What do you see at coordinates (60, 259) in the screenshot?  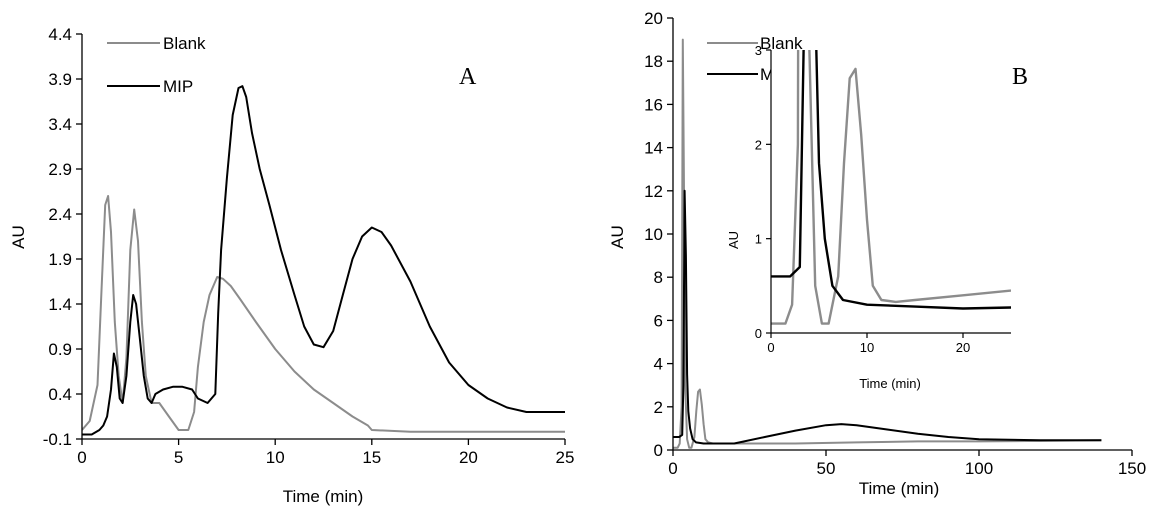 I see `panel-a-y-tick-label: 1.9` at bounding box center [60, 259].